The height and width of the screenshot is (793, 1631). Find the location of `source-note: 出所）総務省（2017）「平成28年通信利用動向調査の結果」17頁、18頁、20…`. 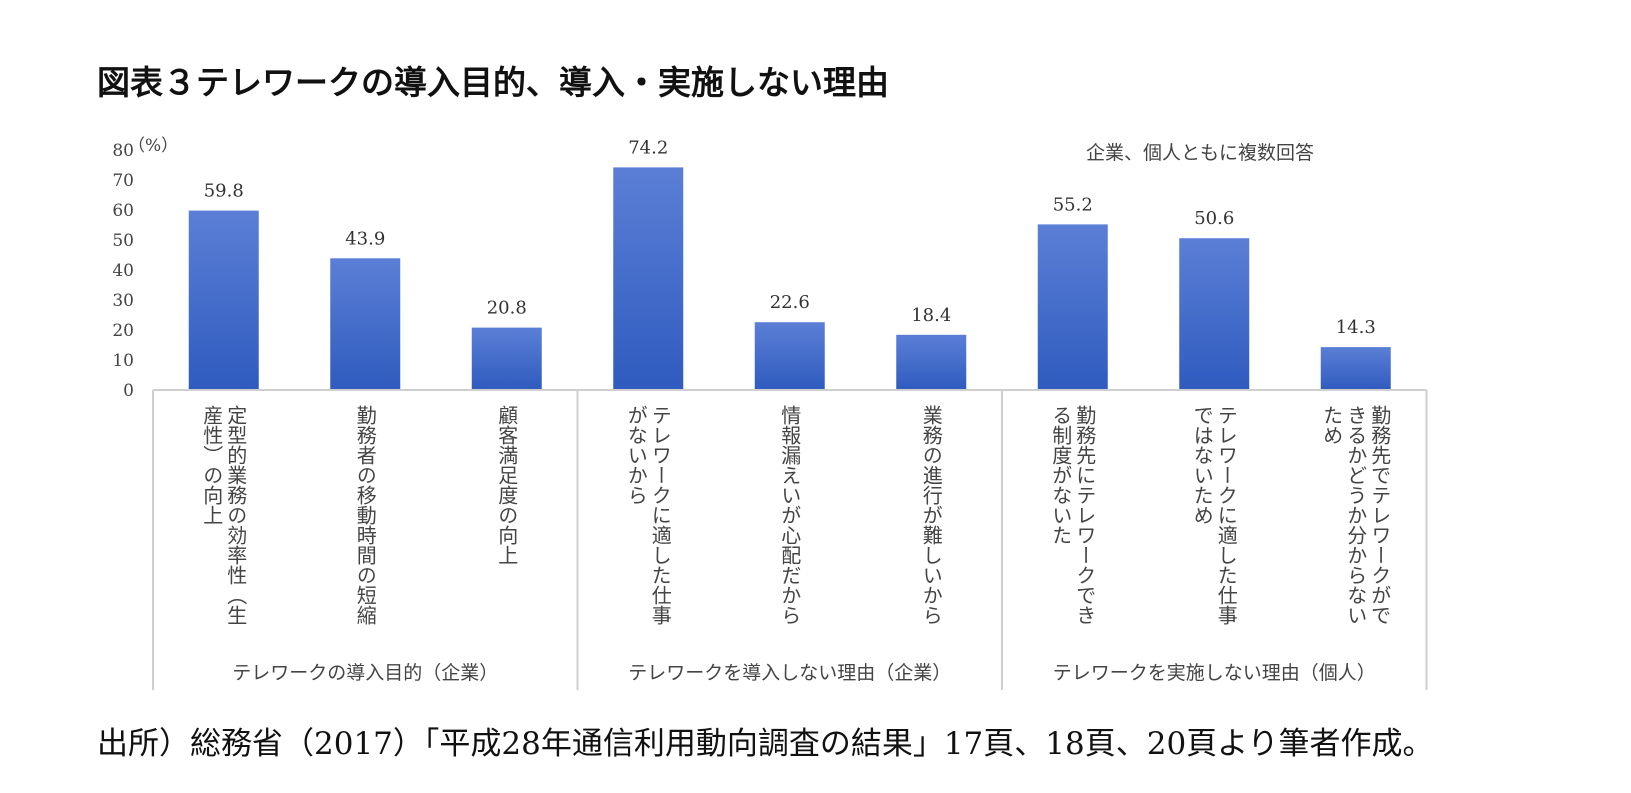

source-note: 出所）総務省（2017）「平成28年通信利用動向調査の結果」17頁、18頁、20… is located at coordinates (765, 744).